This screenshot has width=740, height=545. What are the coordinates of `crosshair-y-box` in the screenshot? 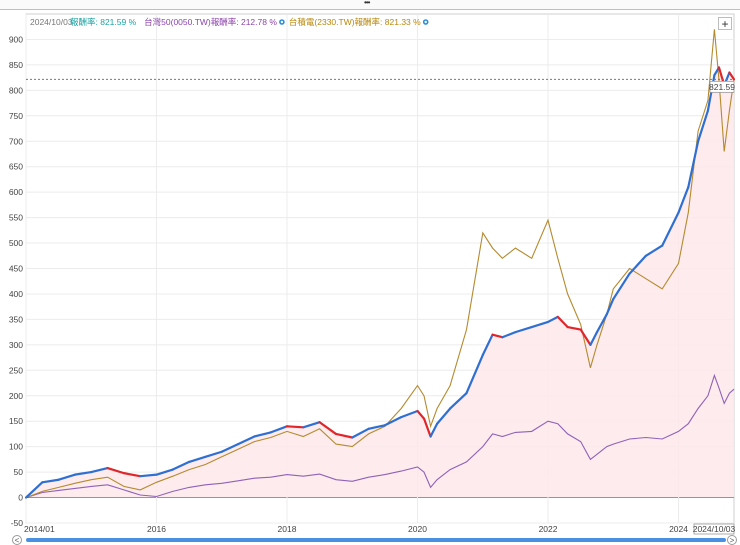 It's located at (722, 86).